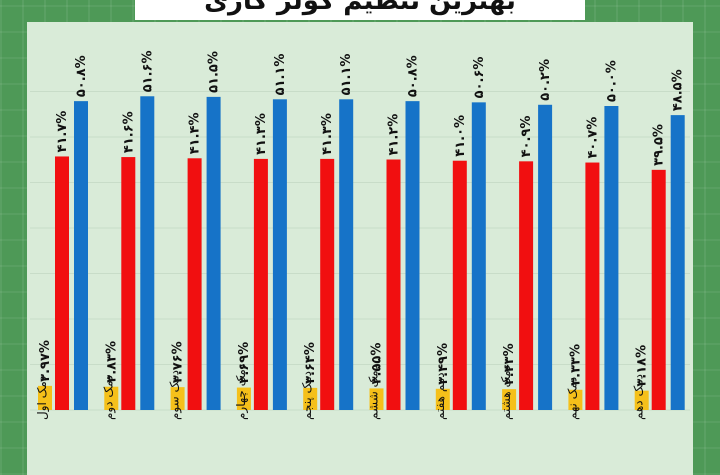 Image resolution: width=720 pixels, height=475 pixels. Describe the element at coordinates (195, 134) in the screenshot. I see `bar-value-label: ۴۱.۴%` at that location.